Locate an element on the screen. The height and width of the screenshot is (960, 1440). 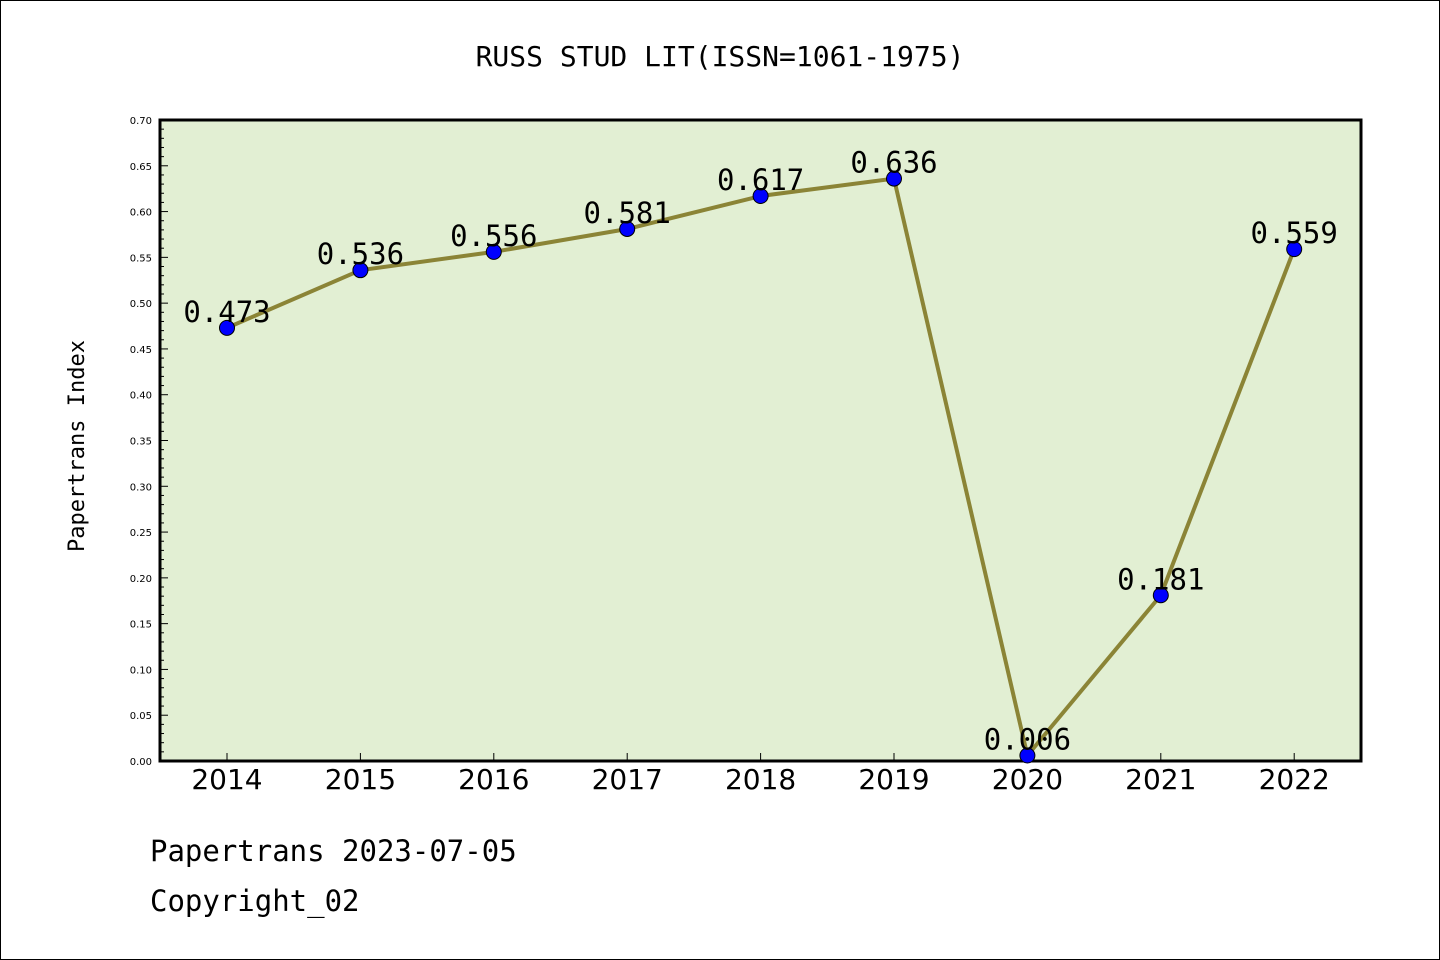
data-label: 0.536 is located at coordinates (360, 254).